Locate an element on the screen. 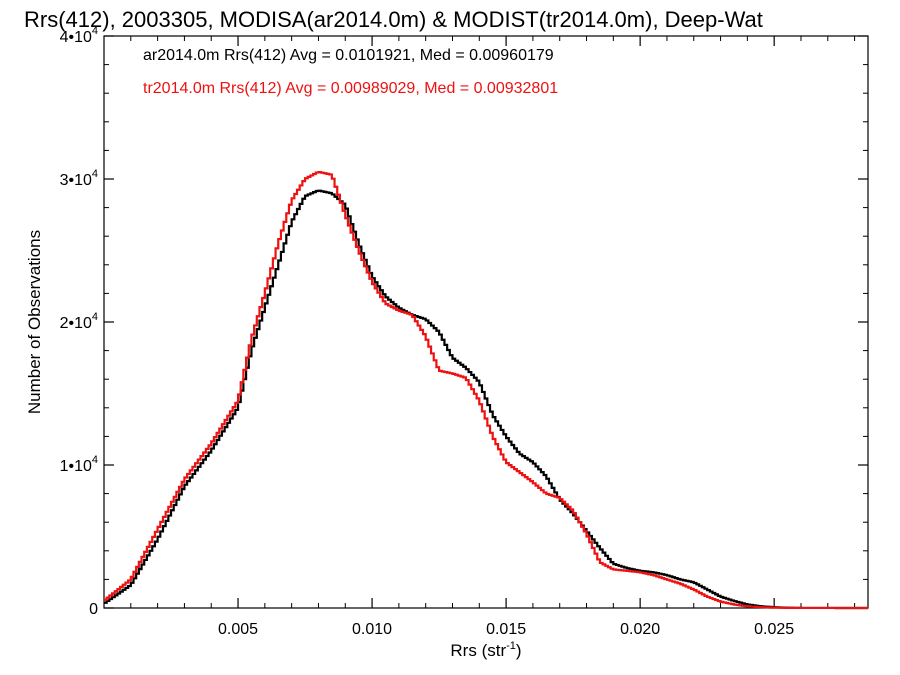 The height and width of the screenshot is (675, 900). x-tick-label: 0.005 is located at coordinates (238, 629).